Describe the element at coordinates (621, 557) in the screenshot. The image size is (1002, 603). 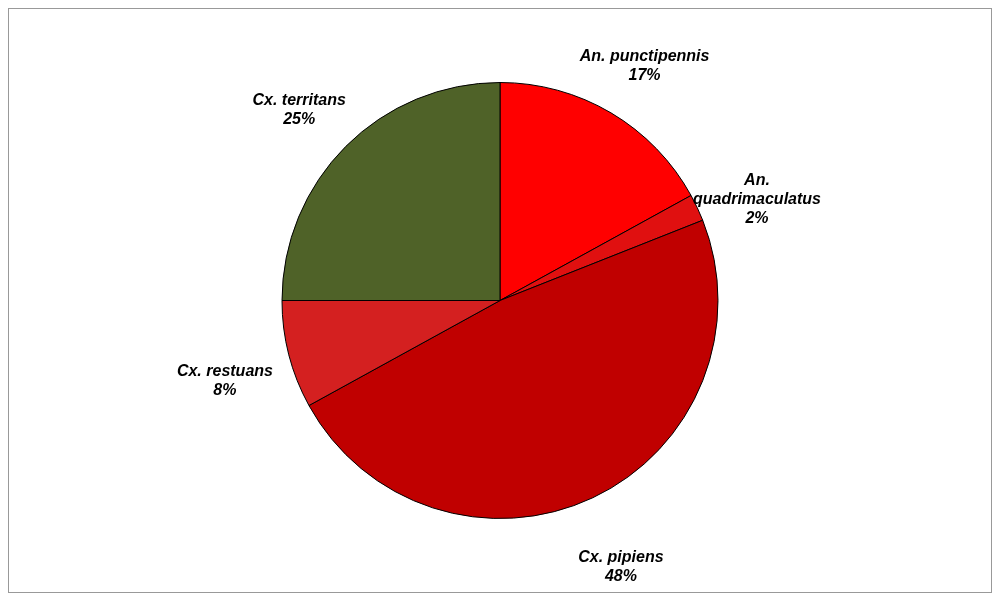
I see `slice-label: Cx. pipiens` at that location.